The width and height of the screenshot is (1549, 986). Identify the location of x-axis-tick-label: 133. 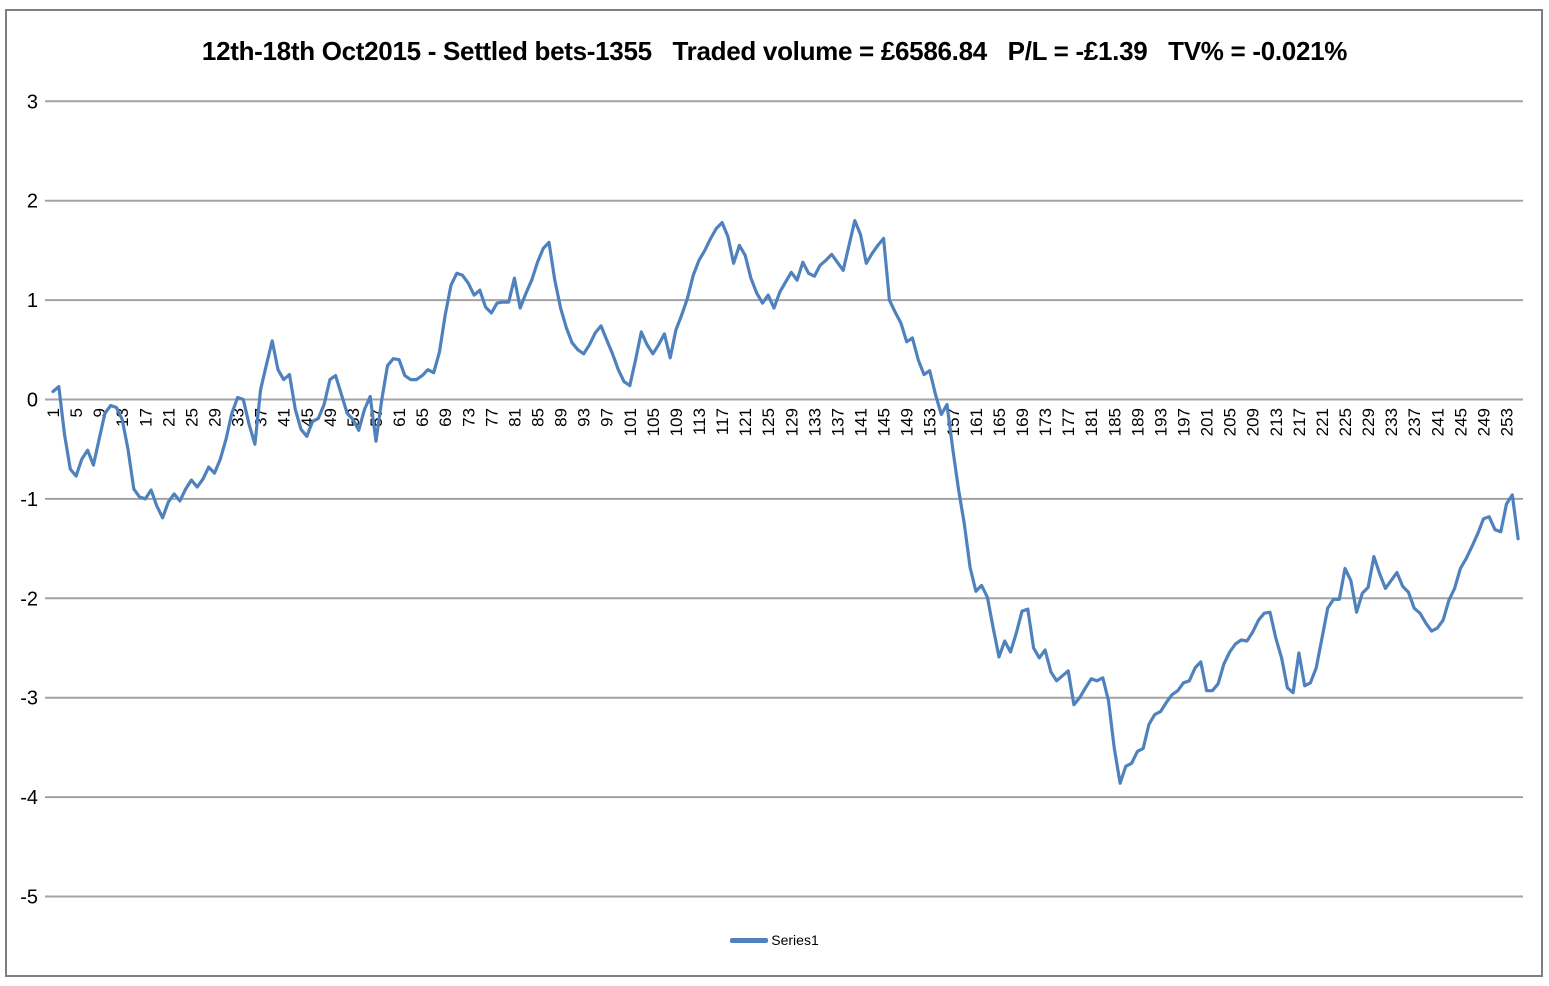
(814, 422).